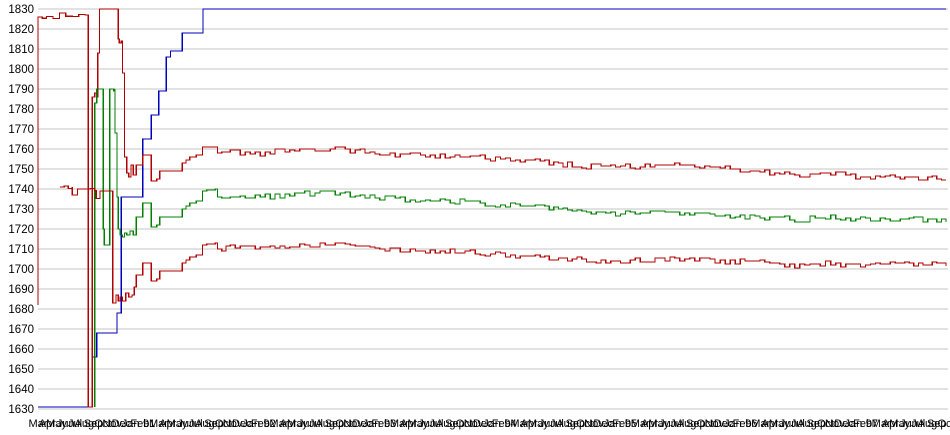 This screenshot has height=435, width=950. I want to click on x-axis-label: 97, so click(872, 424).